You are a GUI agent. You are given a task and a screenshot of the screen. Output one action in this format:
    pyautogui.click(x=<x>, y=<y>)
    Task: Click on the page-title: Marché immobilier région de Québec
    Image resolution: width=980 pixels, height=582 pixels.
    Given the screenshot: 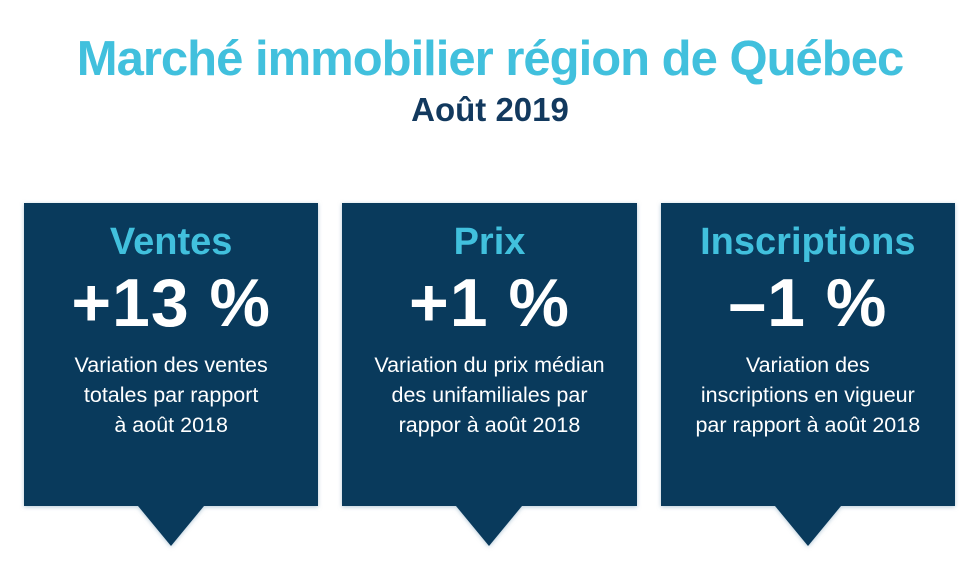 What is the action you would take?
    pyautogui.click(x=490, y=59)
    